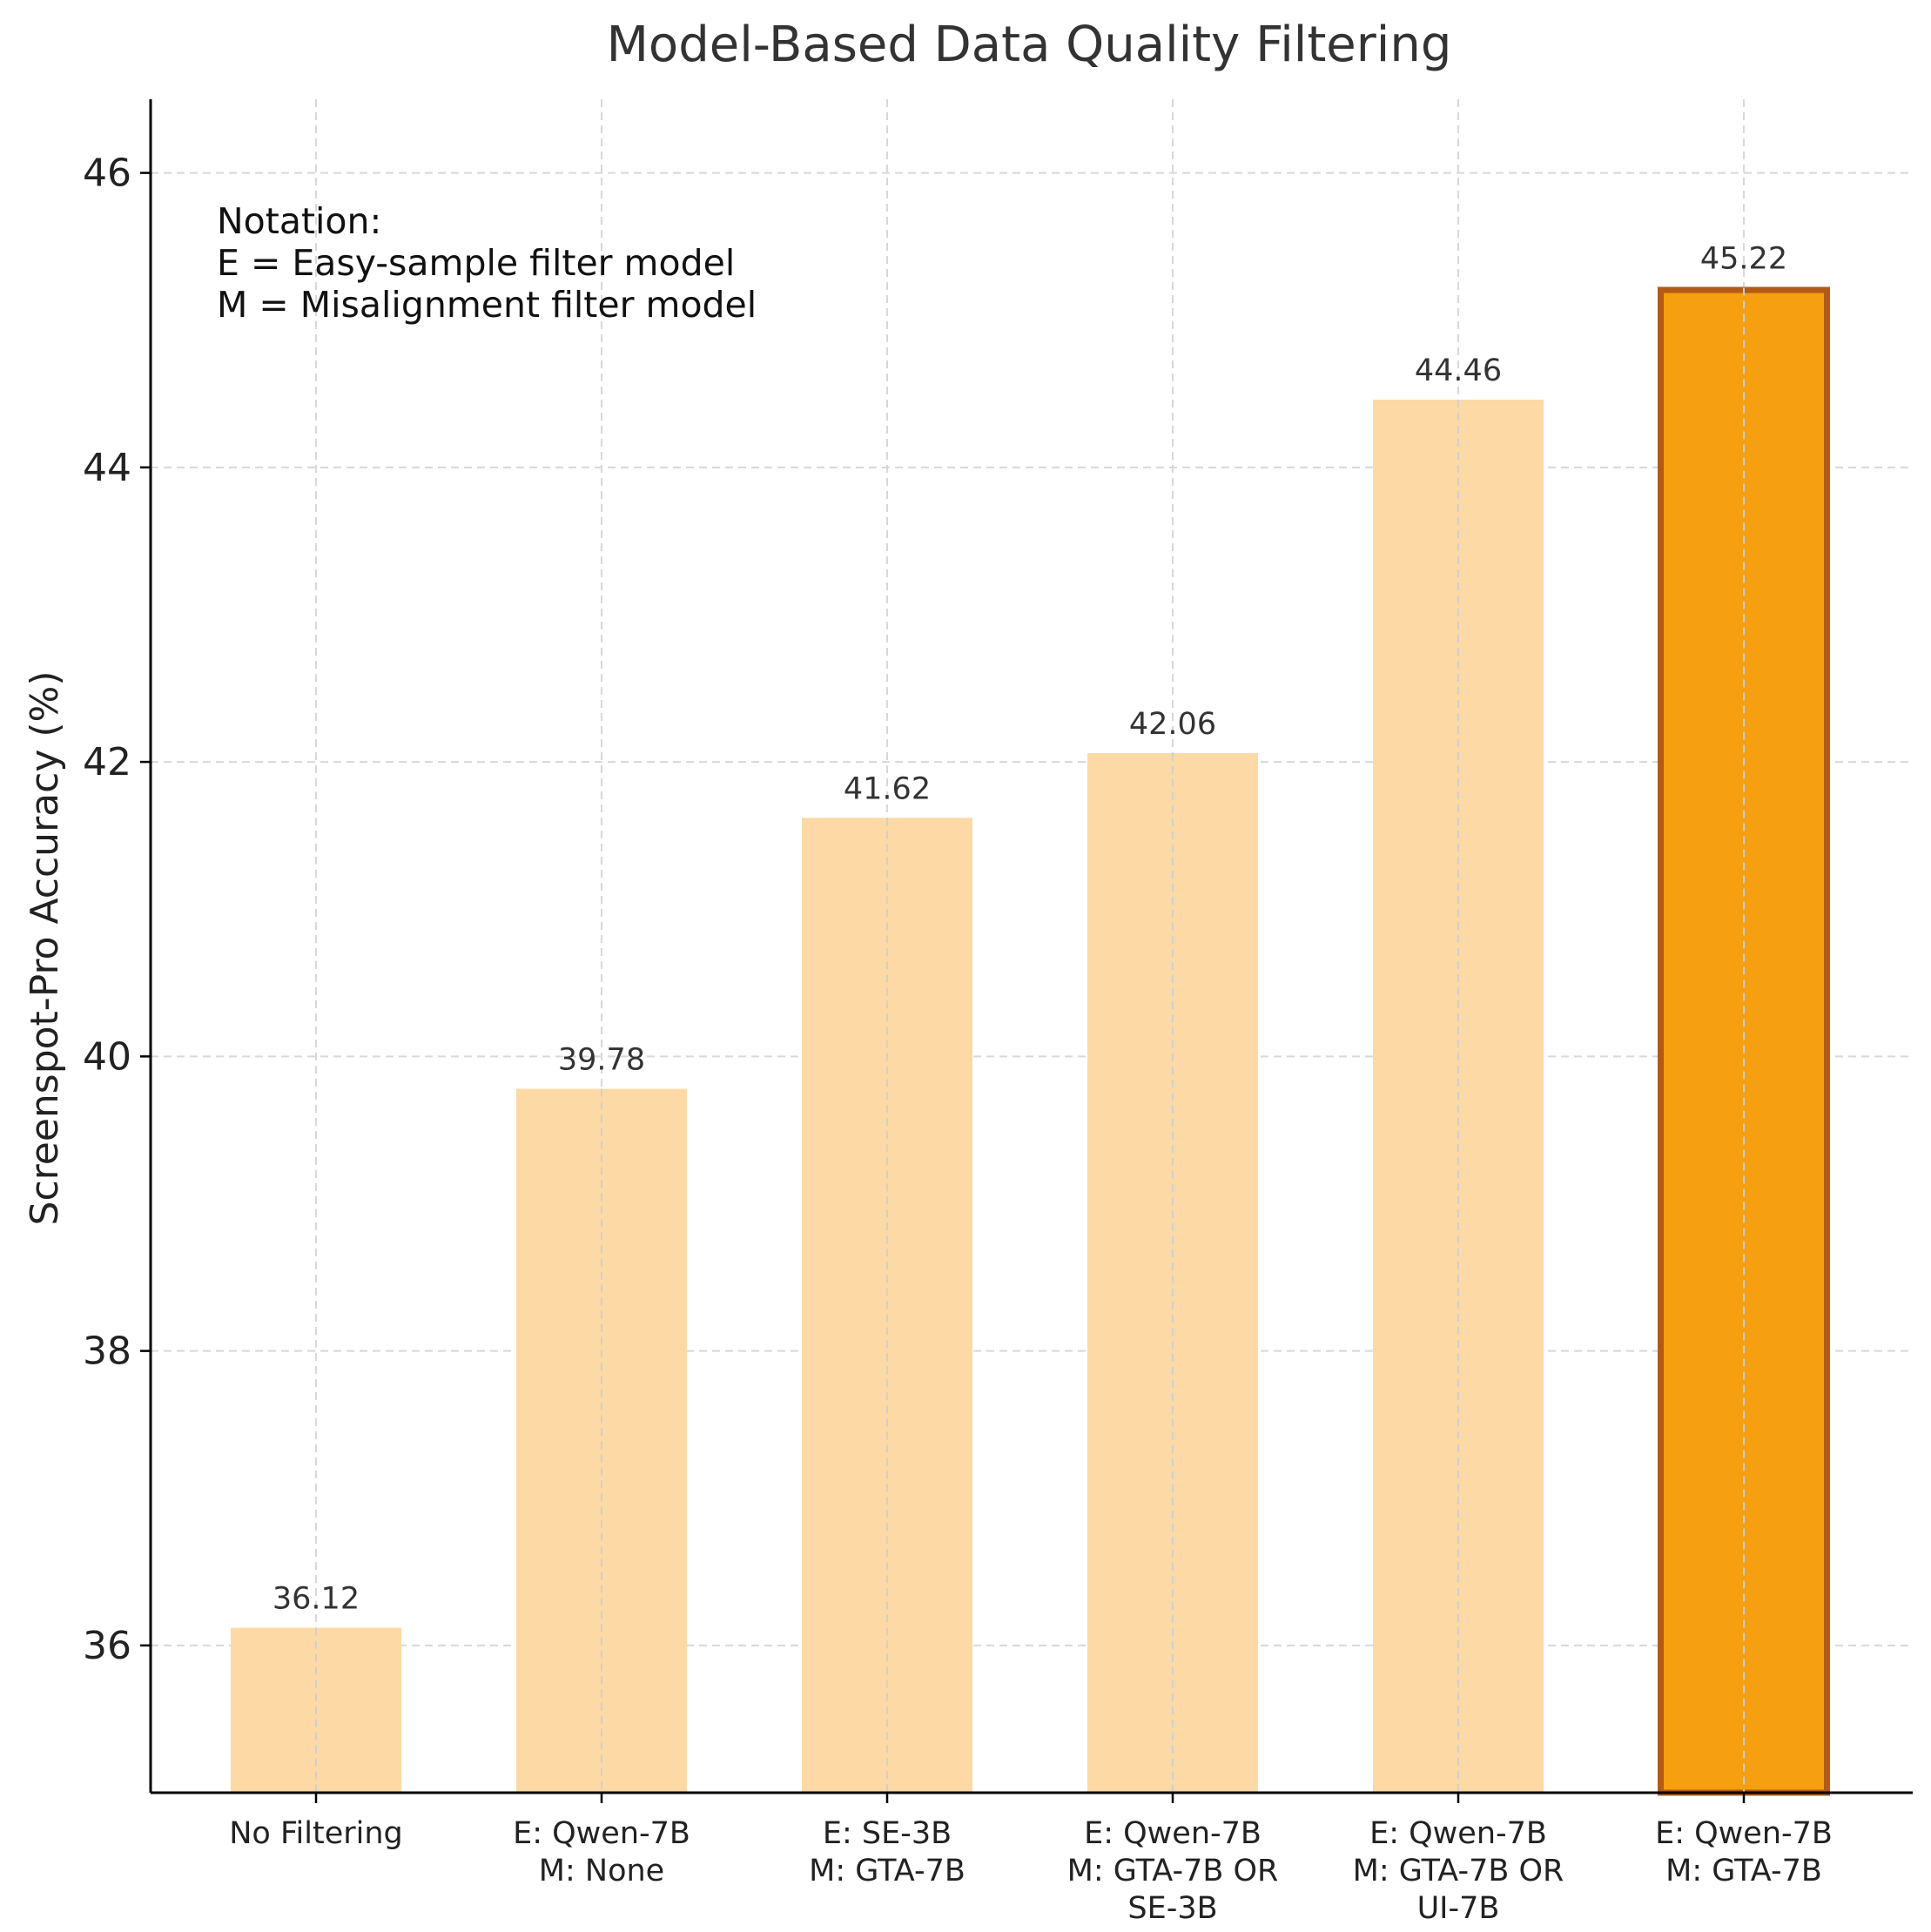 Image resolution: width=1931 pixels, height=1932 pixels. What do you see at coordinates (107, 1352) in the screenshot?
I see `y-tick-label: 38` at bounding box center [107, 1352].